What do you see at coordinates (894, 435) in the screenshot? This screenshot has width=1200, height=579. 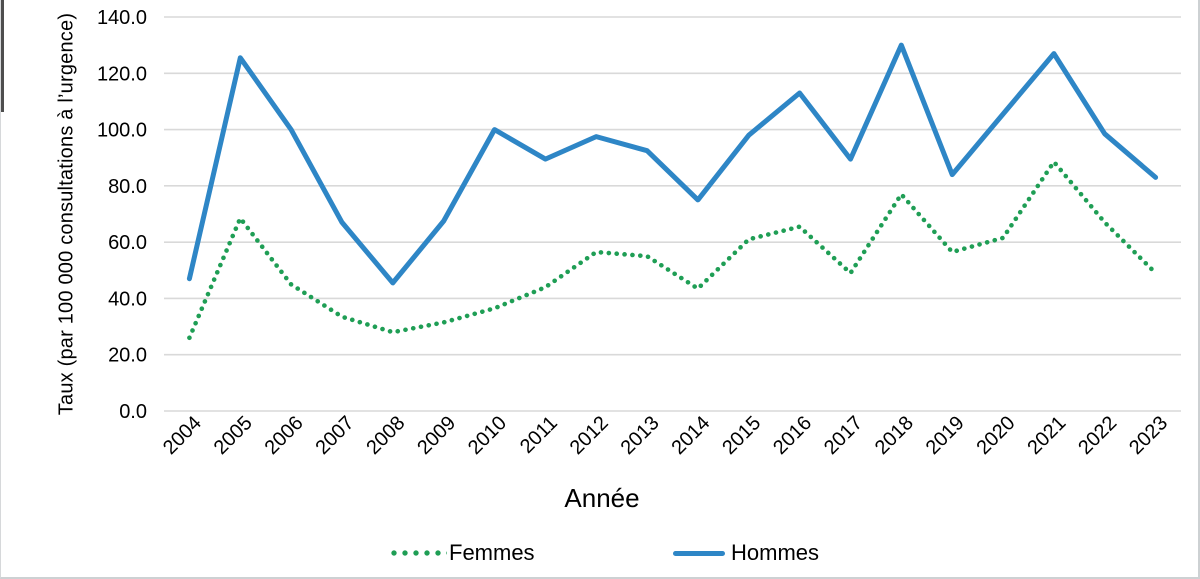 I see `x-tick-label: 2018` at bounding box center [894, 435].